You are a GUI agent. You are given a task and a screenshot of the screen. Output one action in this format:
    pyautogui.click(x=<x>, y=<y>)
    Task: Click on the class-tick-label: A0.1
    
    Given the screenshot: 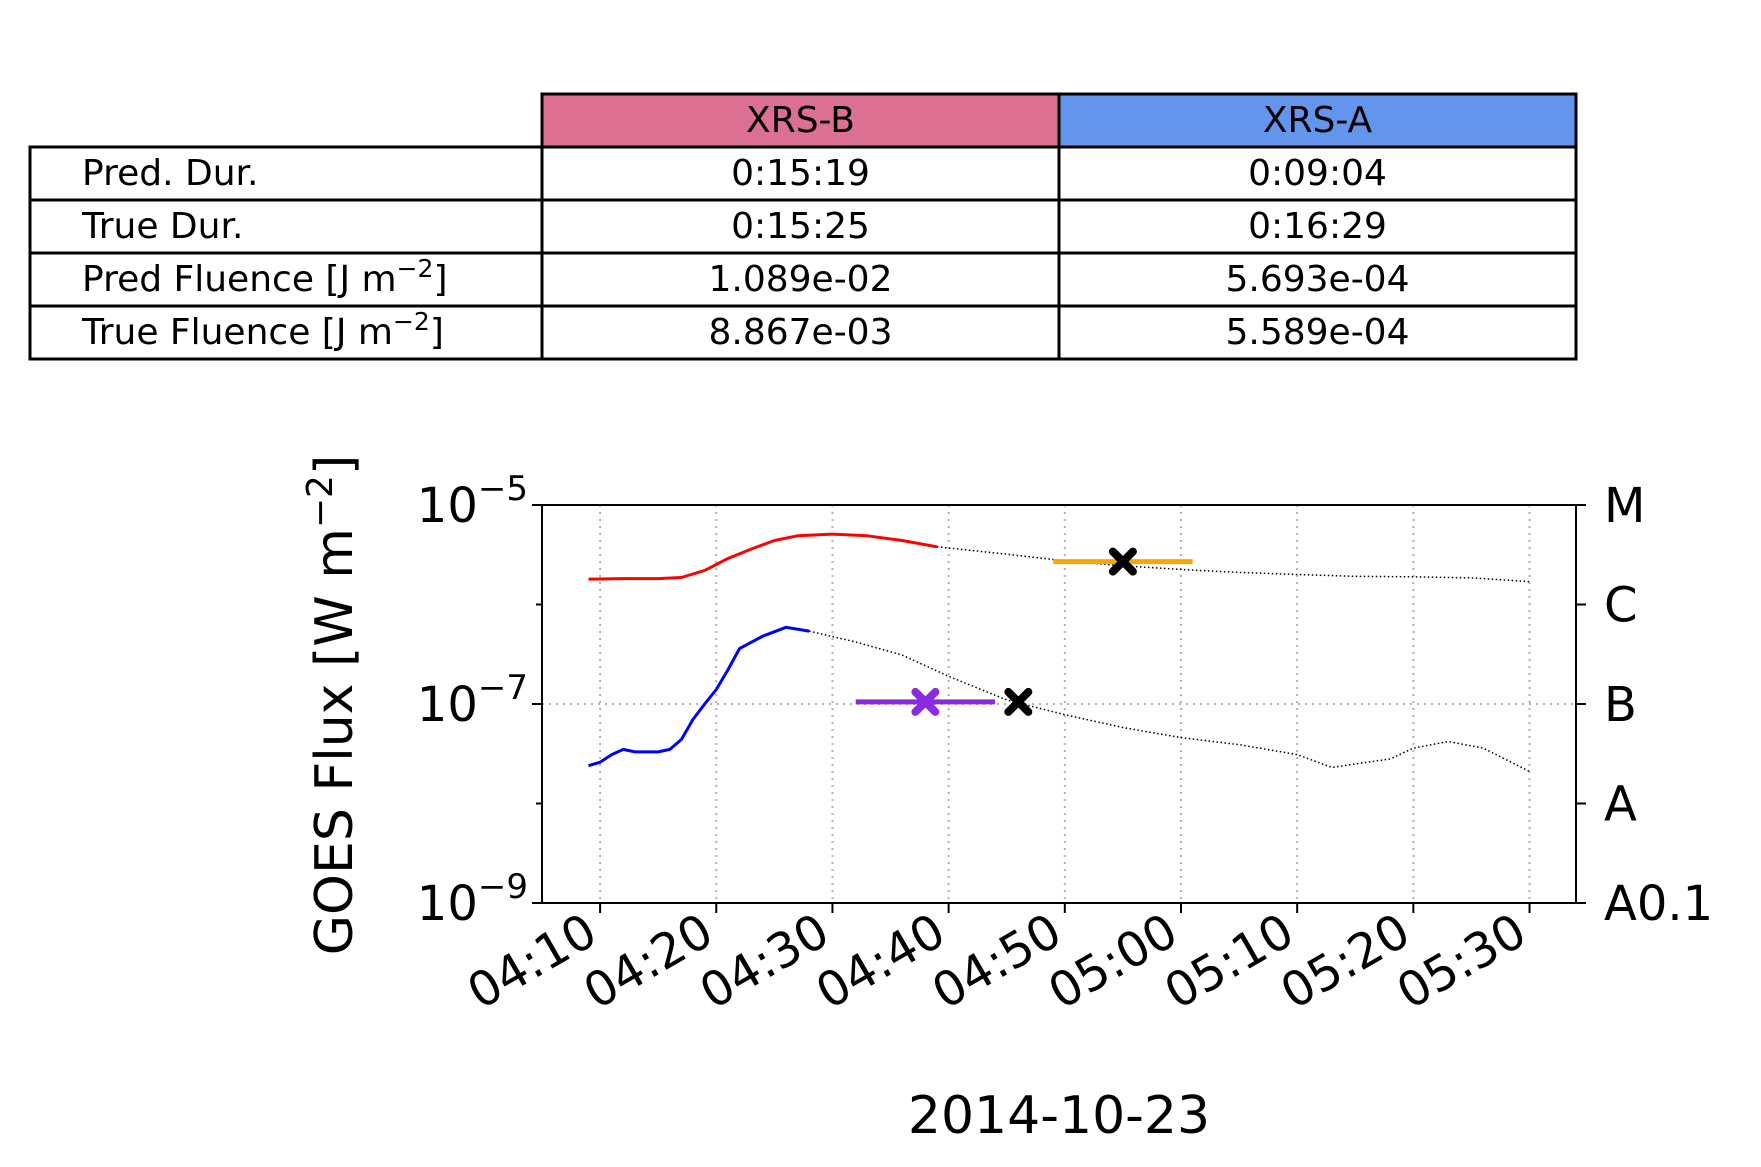 What is the action you would take?
    pyautogui.click(x=1658, y=904)
    